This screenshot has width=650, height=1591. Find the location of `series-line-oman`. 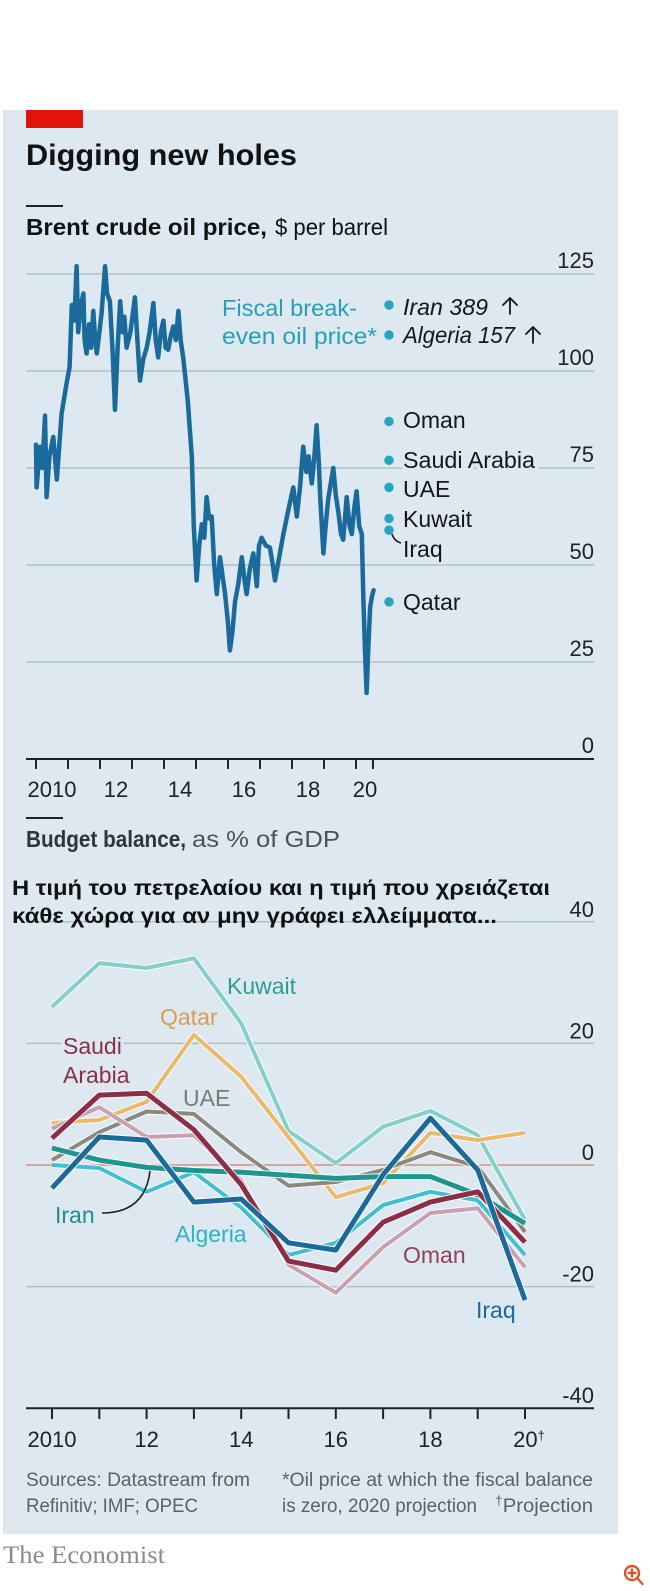

series-line-oman is located at coordinates (289, 1200).